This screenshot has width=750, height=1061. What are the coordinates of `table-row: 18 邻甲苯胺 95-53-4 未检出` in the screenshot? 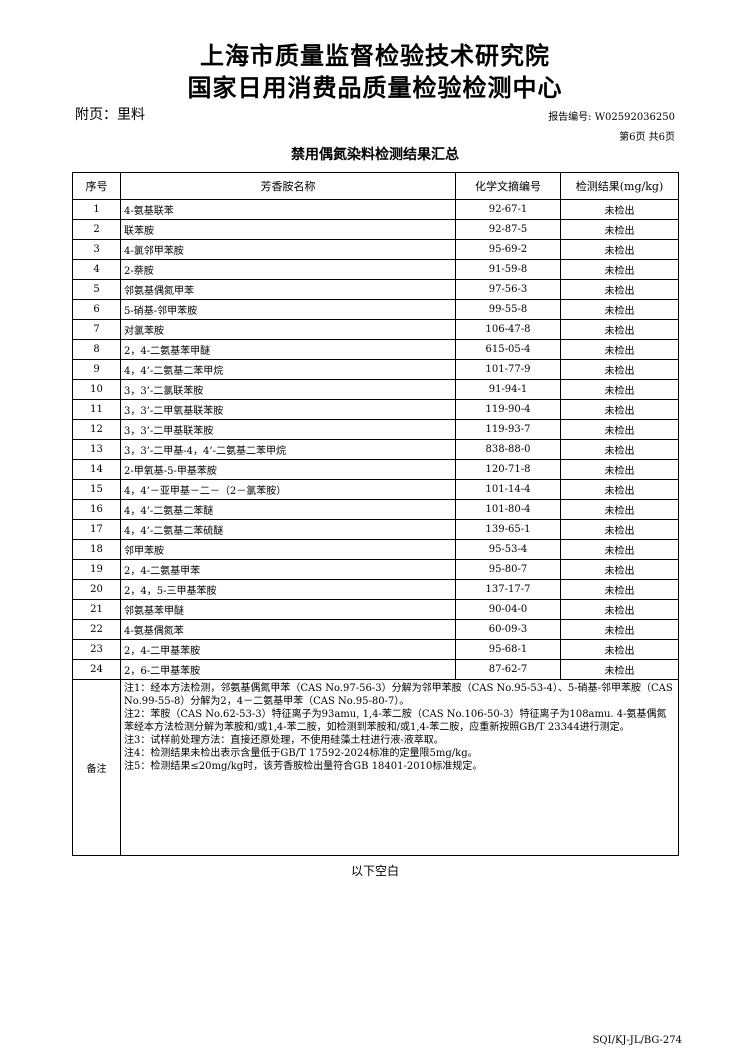 It's located at (375, 549).